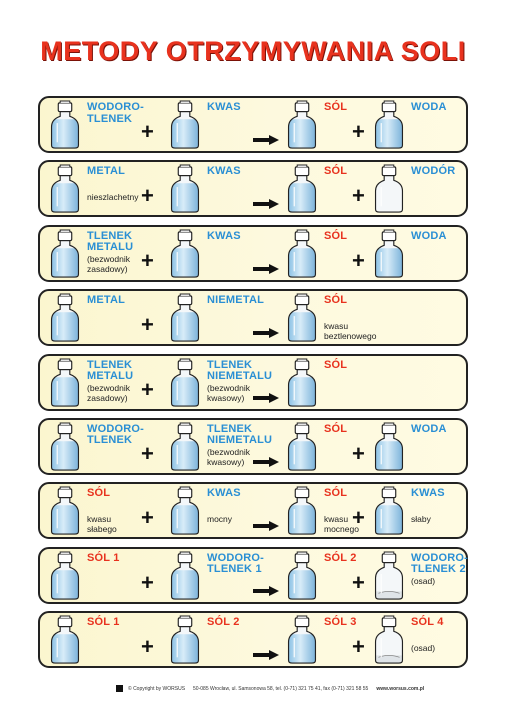  I want to click on reaction-row: METAL NIEMETAL SÓL kwasu beztlenowego +, so click(253, 318).